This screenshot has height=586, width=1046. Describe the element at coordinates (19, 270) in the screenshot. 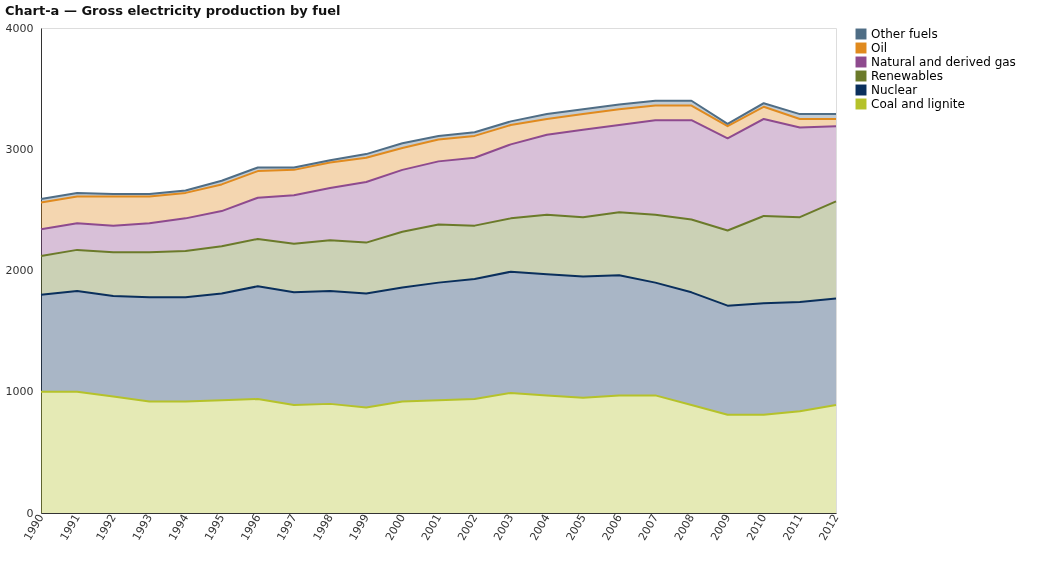

I see `y-tick-label: 2000` at that location.